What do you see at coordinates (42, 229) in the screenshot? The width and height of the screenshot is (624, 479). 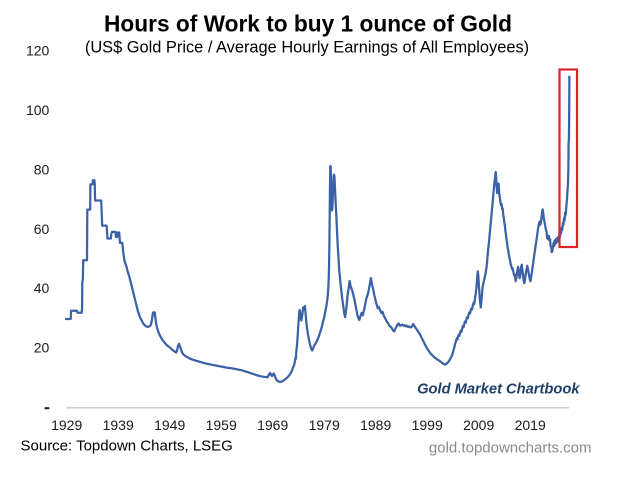 I see `svg-text: 60` at bounding box center [42, 229].